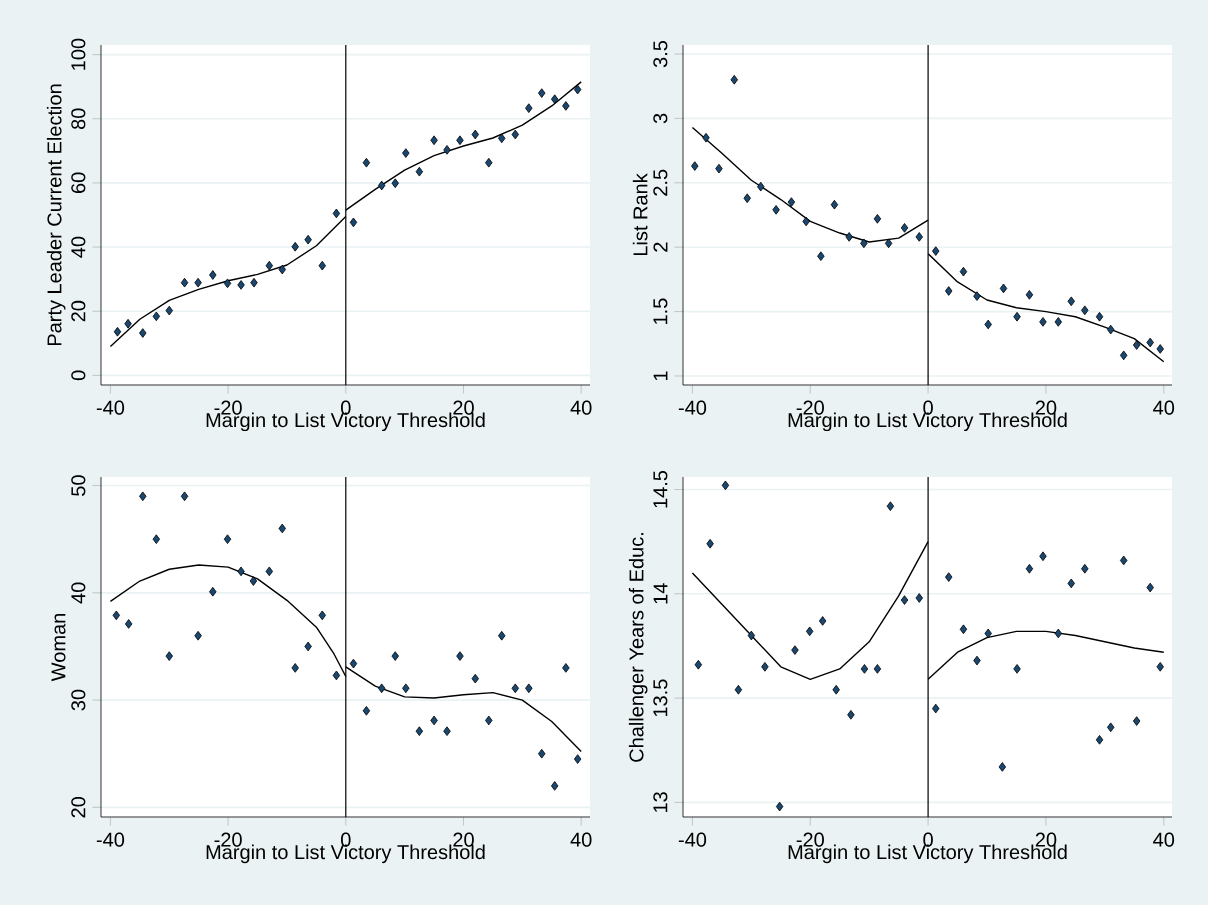 The image size is (1208, 905). I want to click on y-tick-label: 14, so click(660, 593).